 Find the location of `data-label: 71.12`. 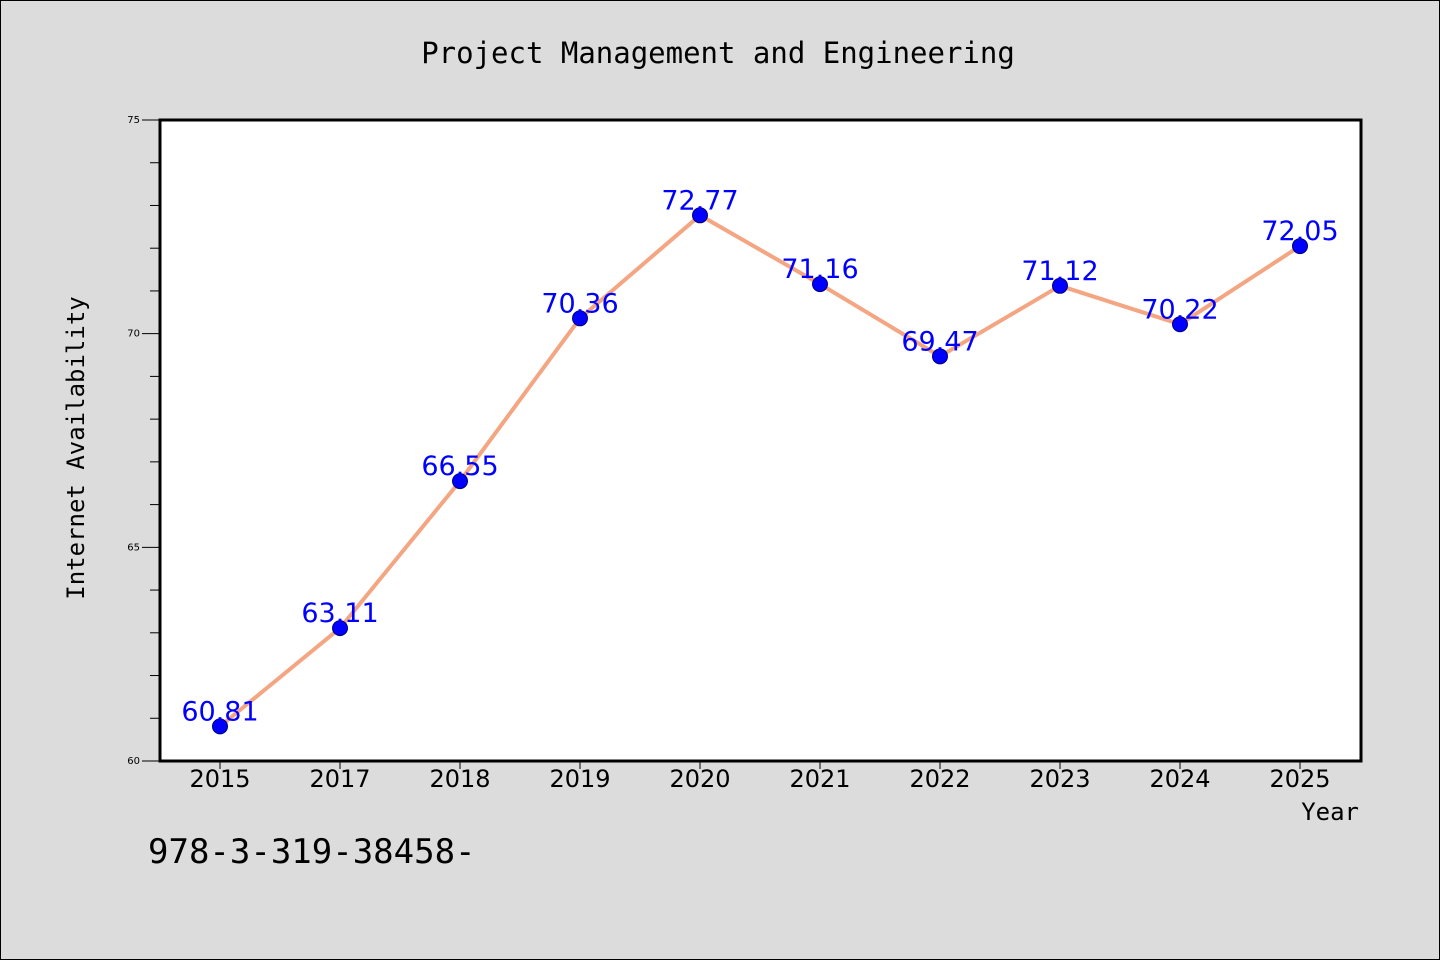

data-label: 71.12 is located at coordinates (1059, 271).